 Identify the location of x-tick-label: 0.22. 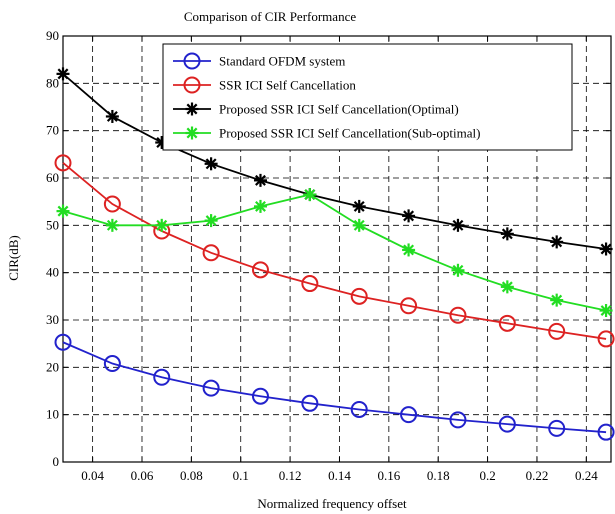
(537, 475).